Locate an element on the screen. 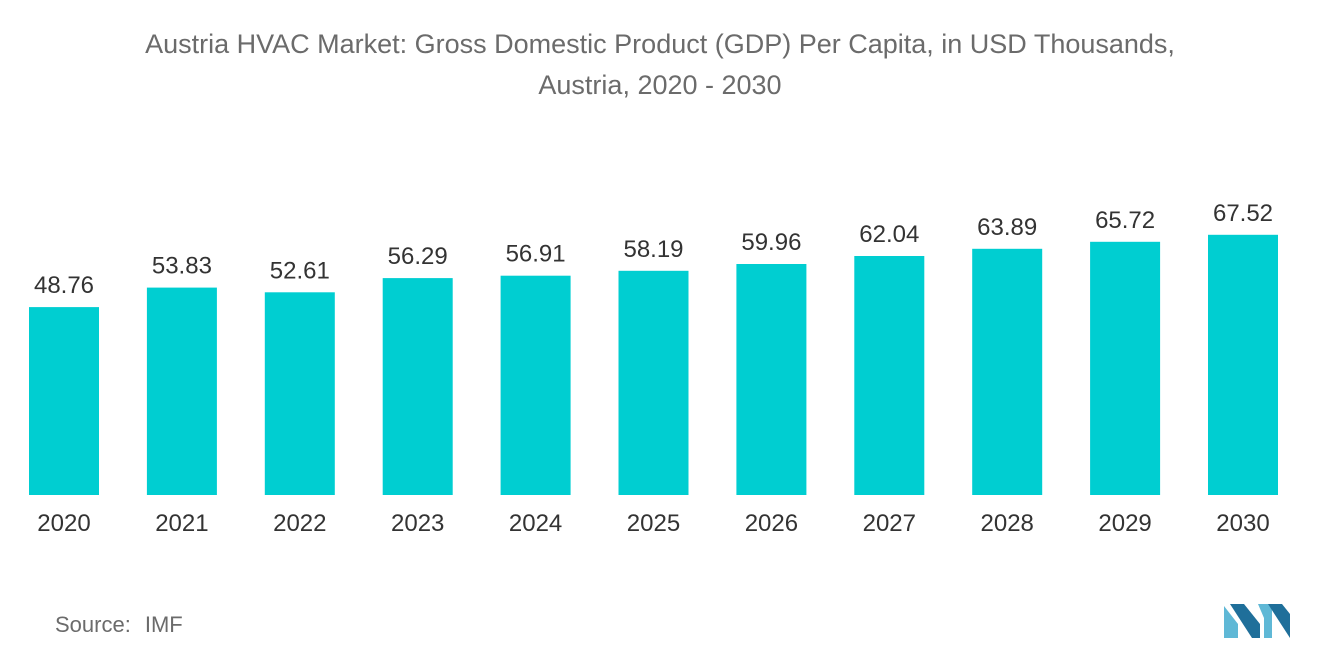 The width and height of the screenshot is (1320, 665). data-label-2026: 59.96 is located at coordinates (771, 242).